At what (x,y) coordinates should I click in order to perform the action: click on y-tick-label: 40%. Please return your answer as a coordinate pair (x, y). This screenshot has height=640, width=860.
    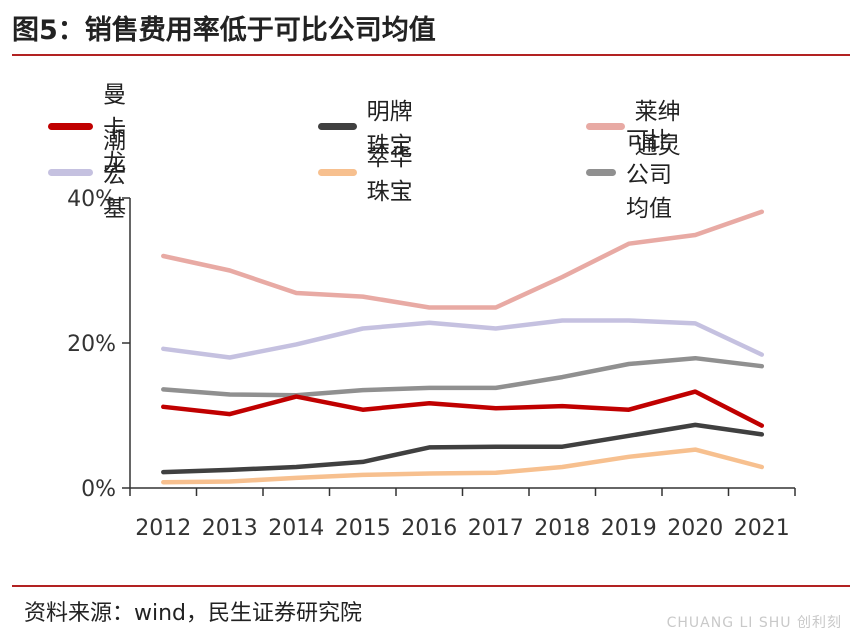
    Looking at the image, I should click on (91, 199).